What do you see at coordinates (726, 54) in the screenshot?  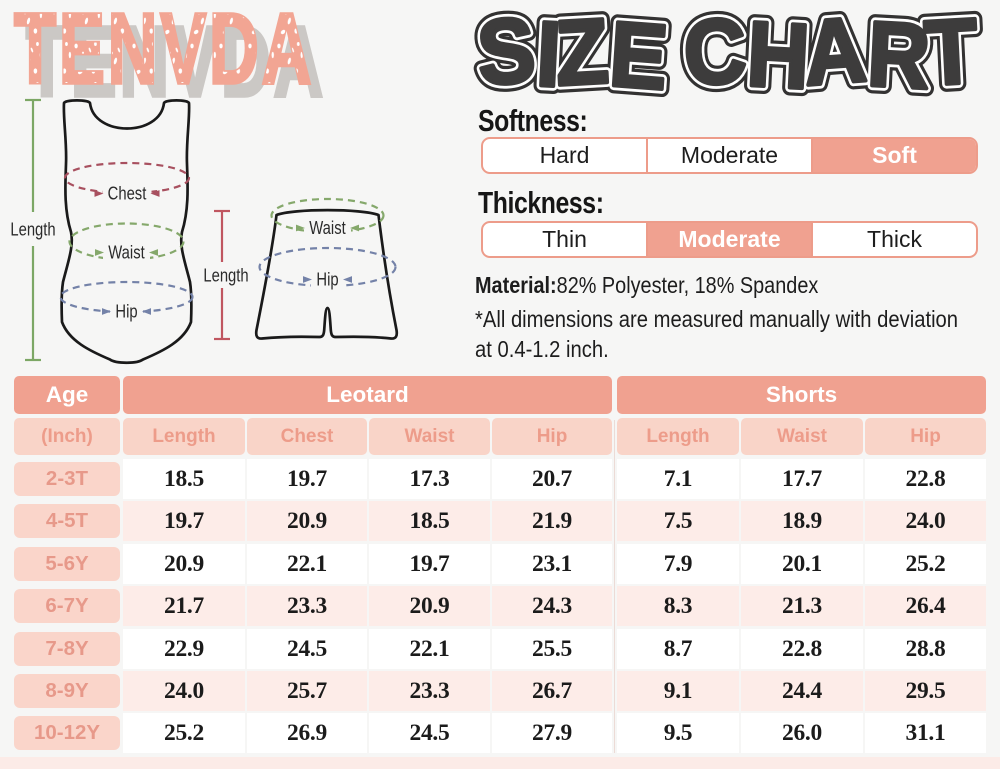 I see `svg-text: SIZE CHART` at bounding box center [726, 54].